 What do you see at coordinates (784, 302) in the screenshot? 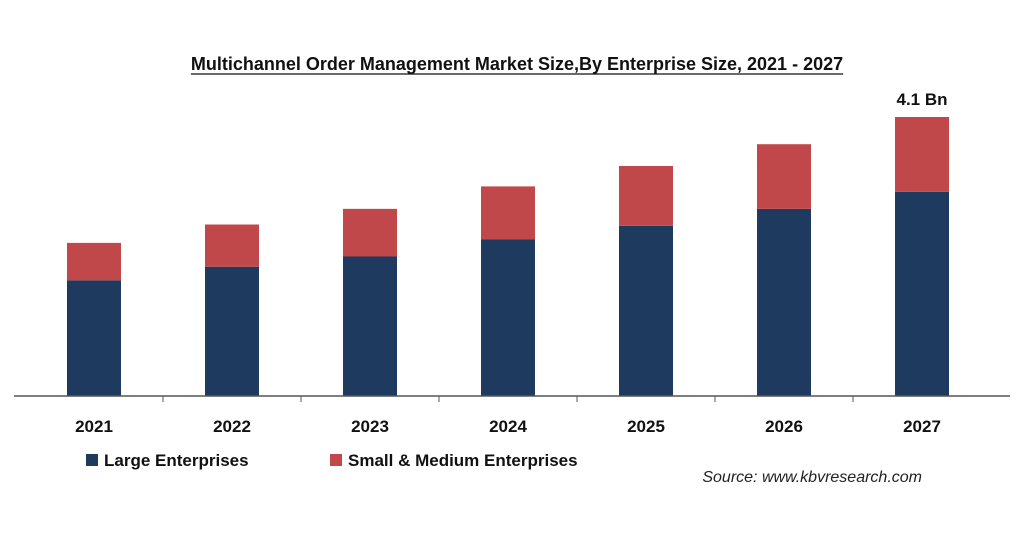
I see `bar-large-2026` at bounding box center [784, 302].